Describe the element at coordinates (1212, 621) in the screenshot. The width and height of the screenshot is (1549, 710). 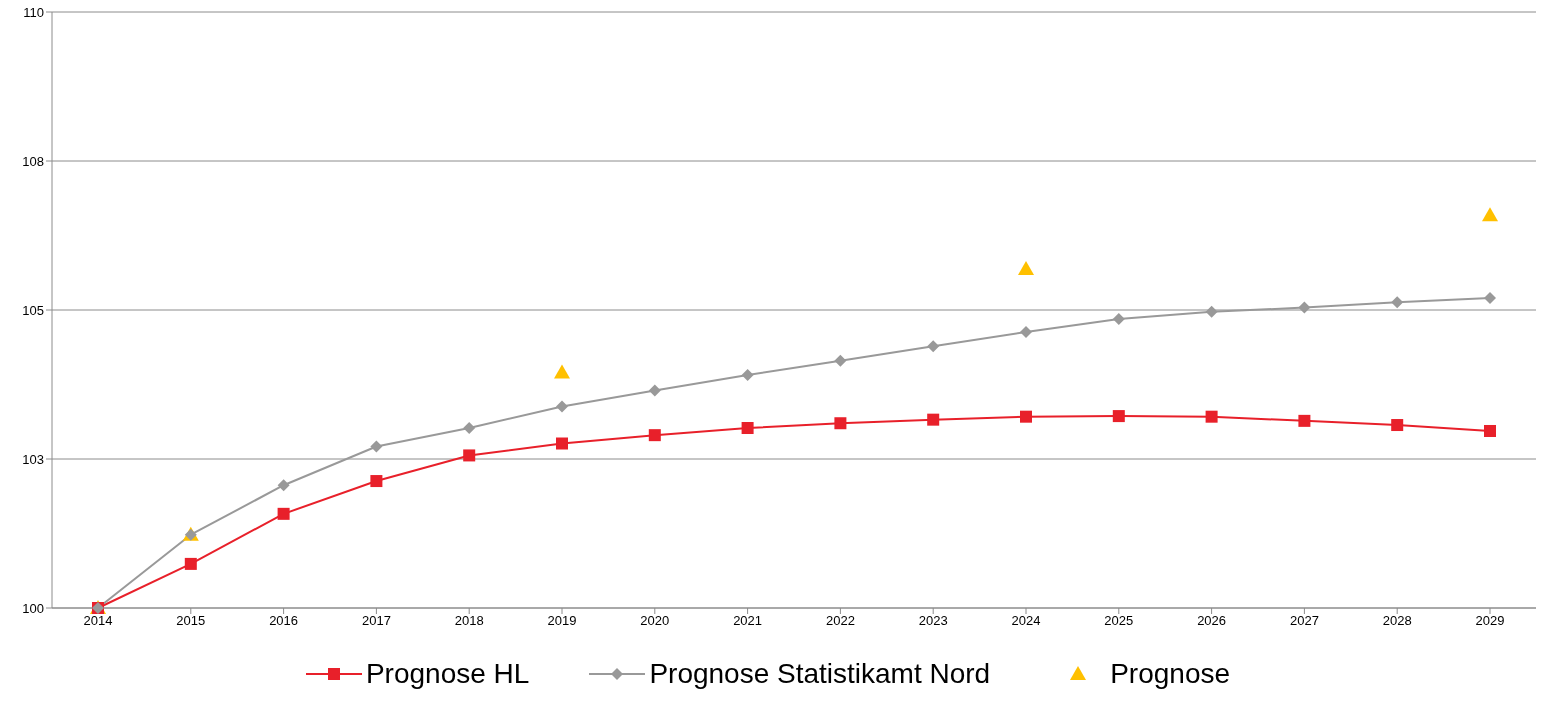
I see `x-tick-label: 2026` at that location.